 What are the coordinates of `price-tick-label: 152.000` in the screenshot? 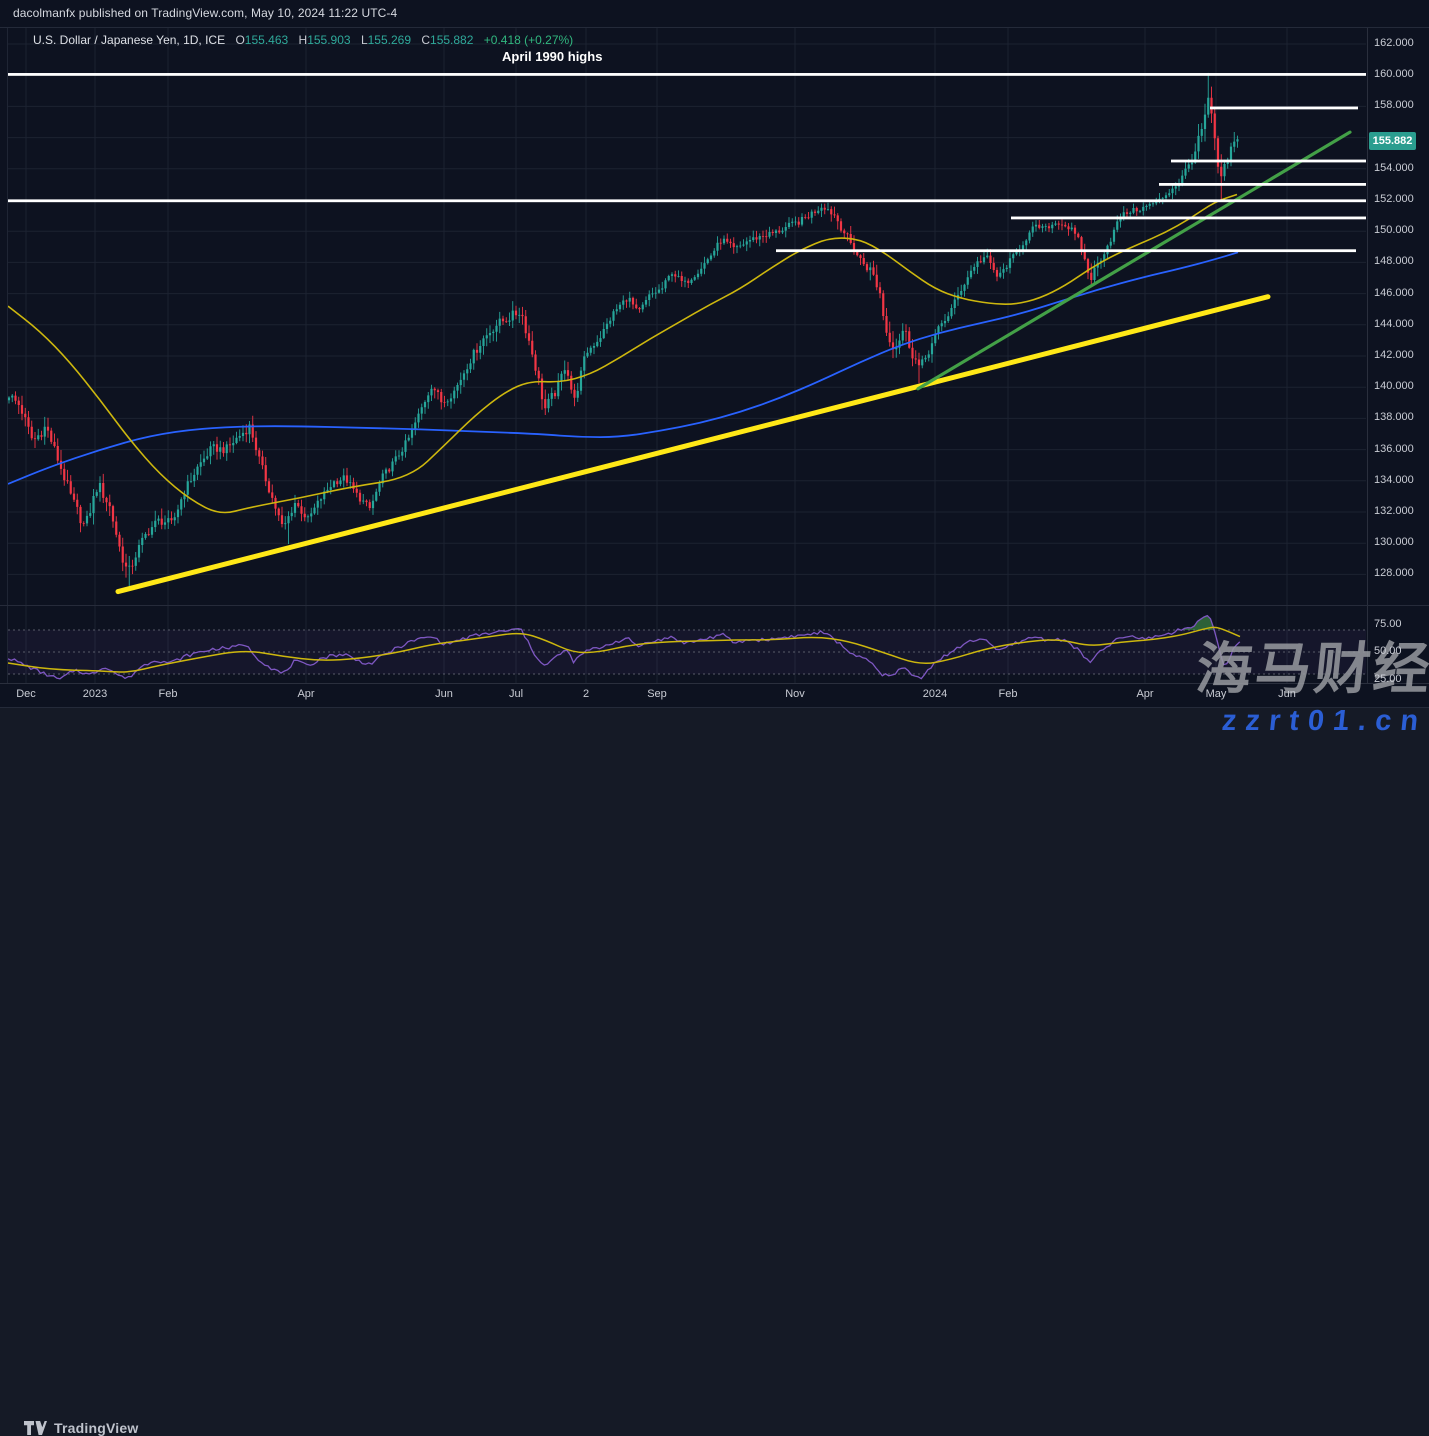 It's located at (1394, 199).